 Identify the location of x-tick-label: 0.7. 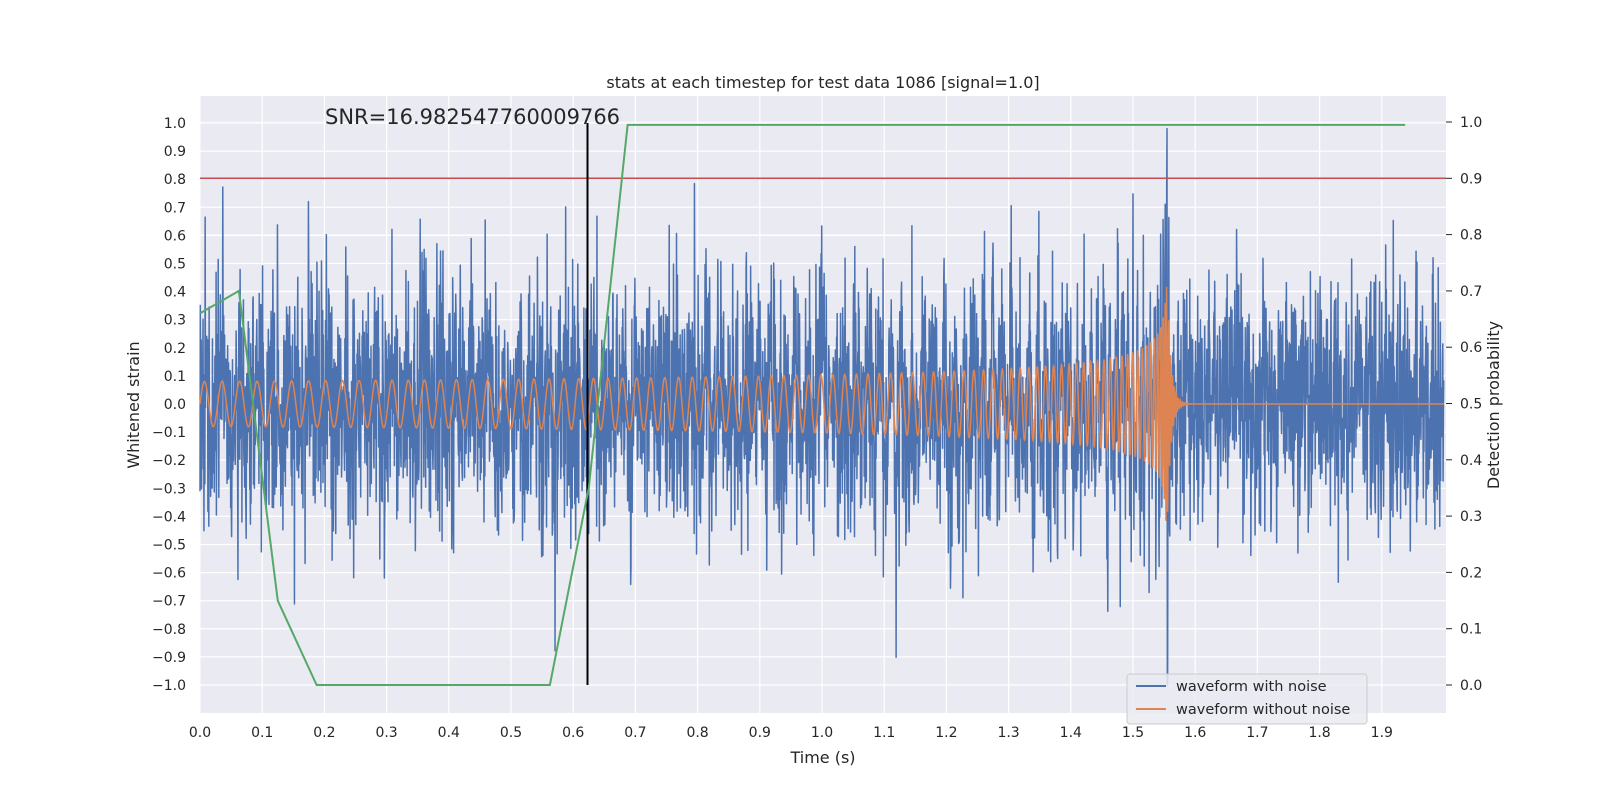
(635, 733).